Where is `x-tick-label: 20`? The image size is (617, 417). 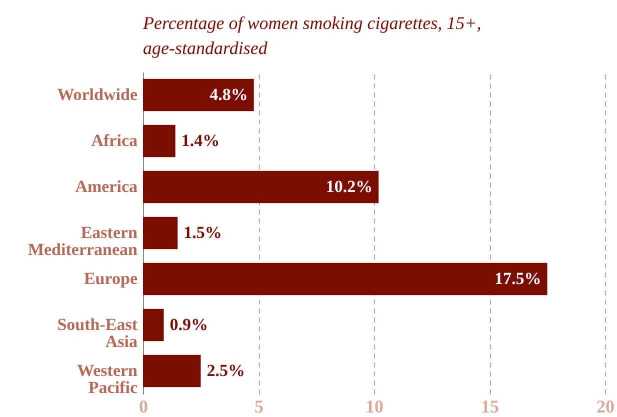 x-tick-label: 20 is located at coordinates (605, 406).